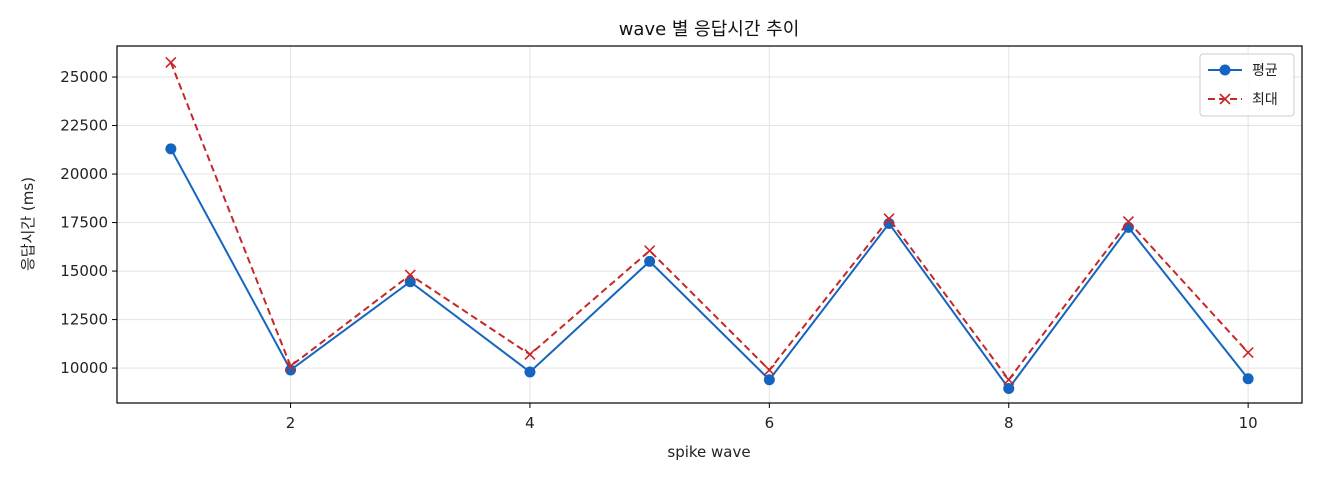 This screenshot has height=480, width=1320. I want to click on y-tick-label: 15000, so click(84, 271).